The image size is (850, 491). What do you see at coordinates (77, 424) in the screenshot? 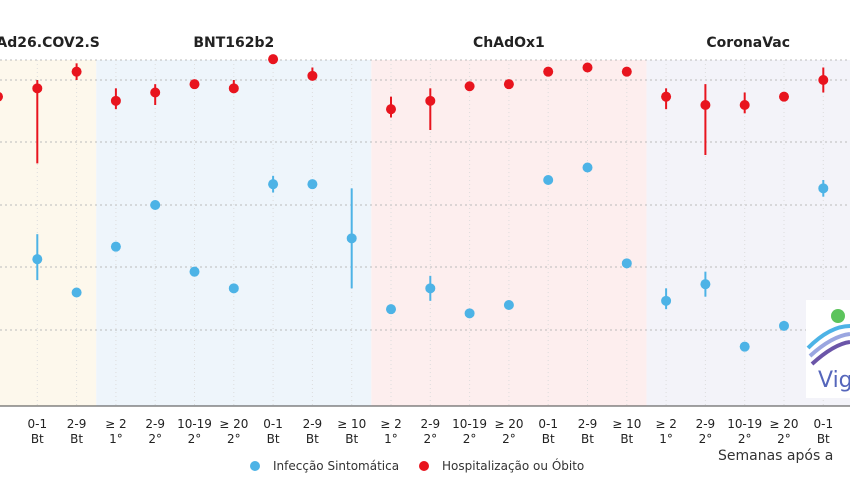
I see `tick-label-2-a: 2-9` at bounding box center [77, 424].